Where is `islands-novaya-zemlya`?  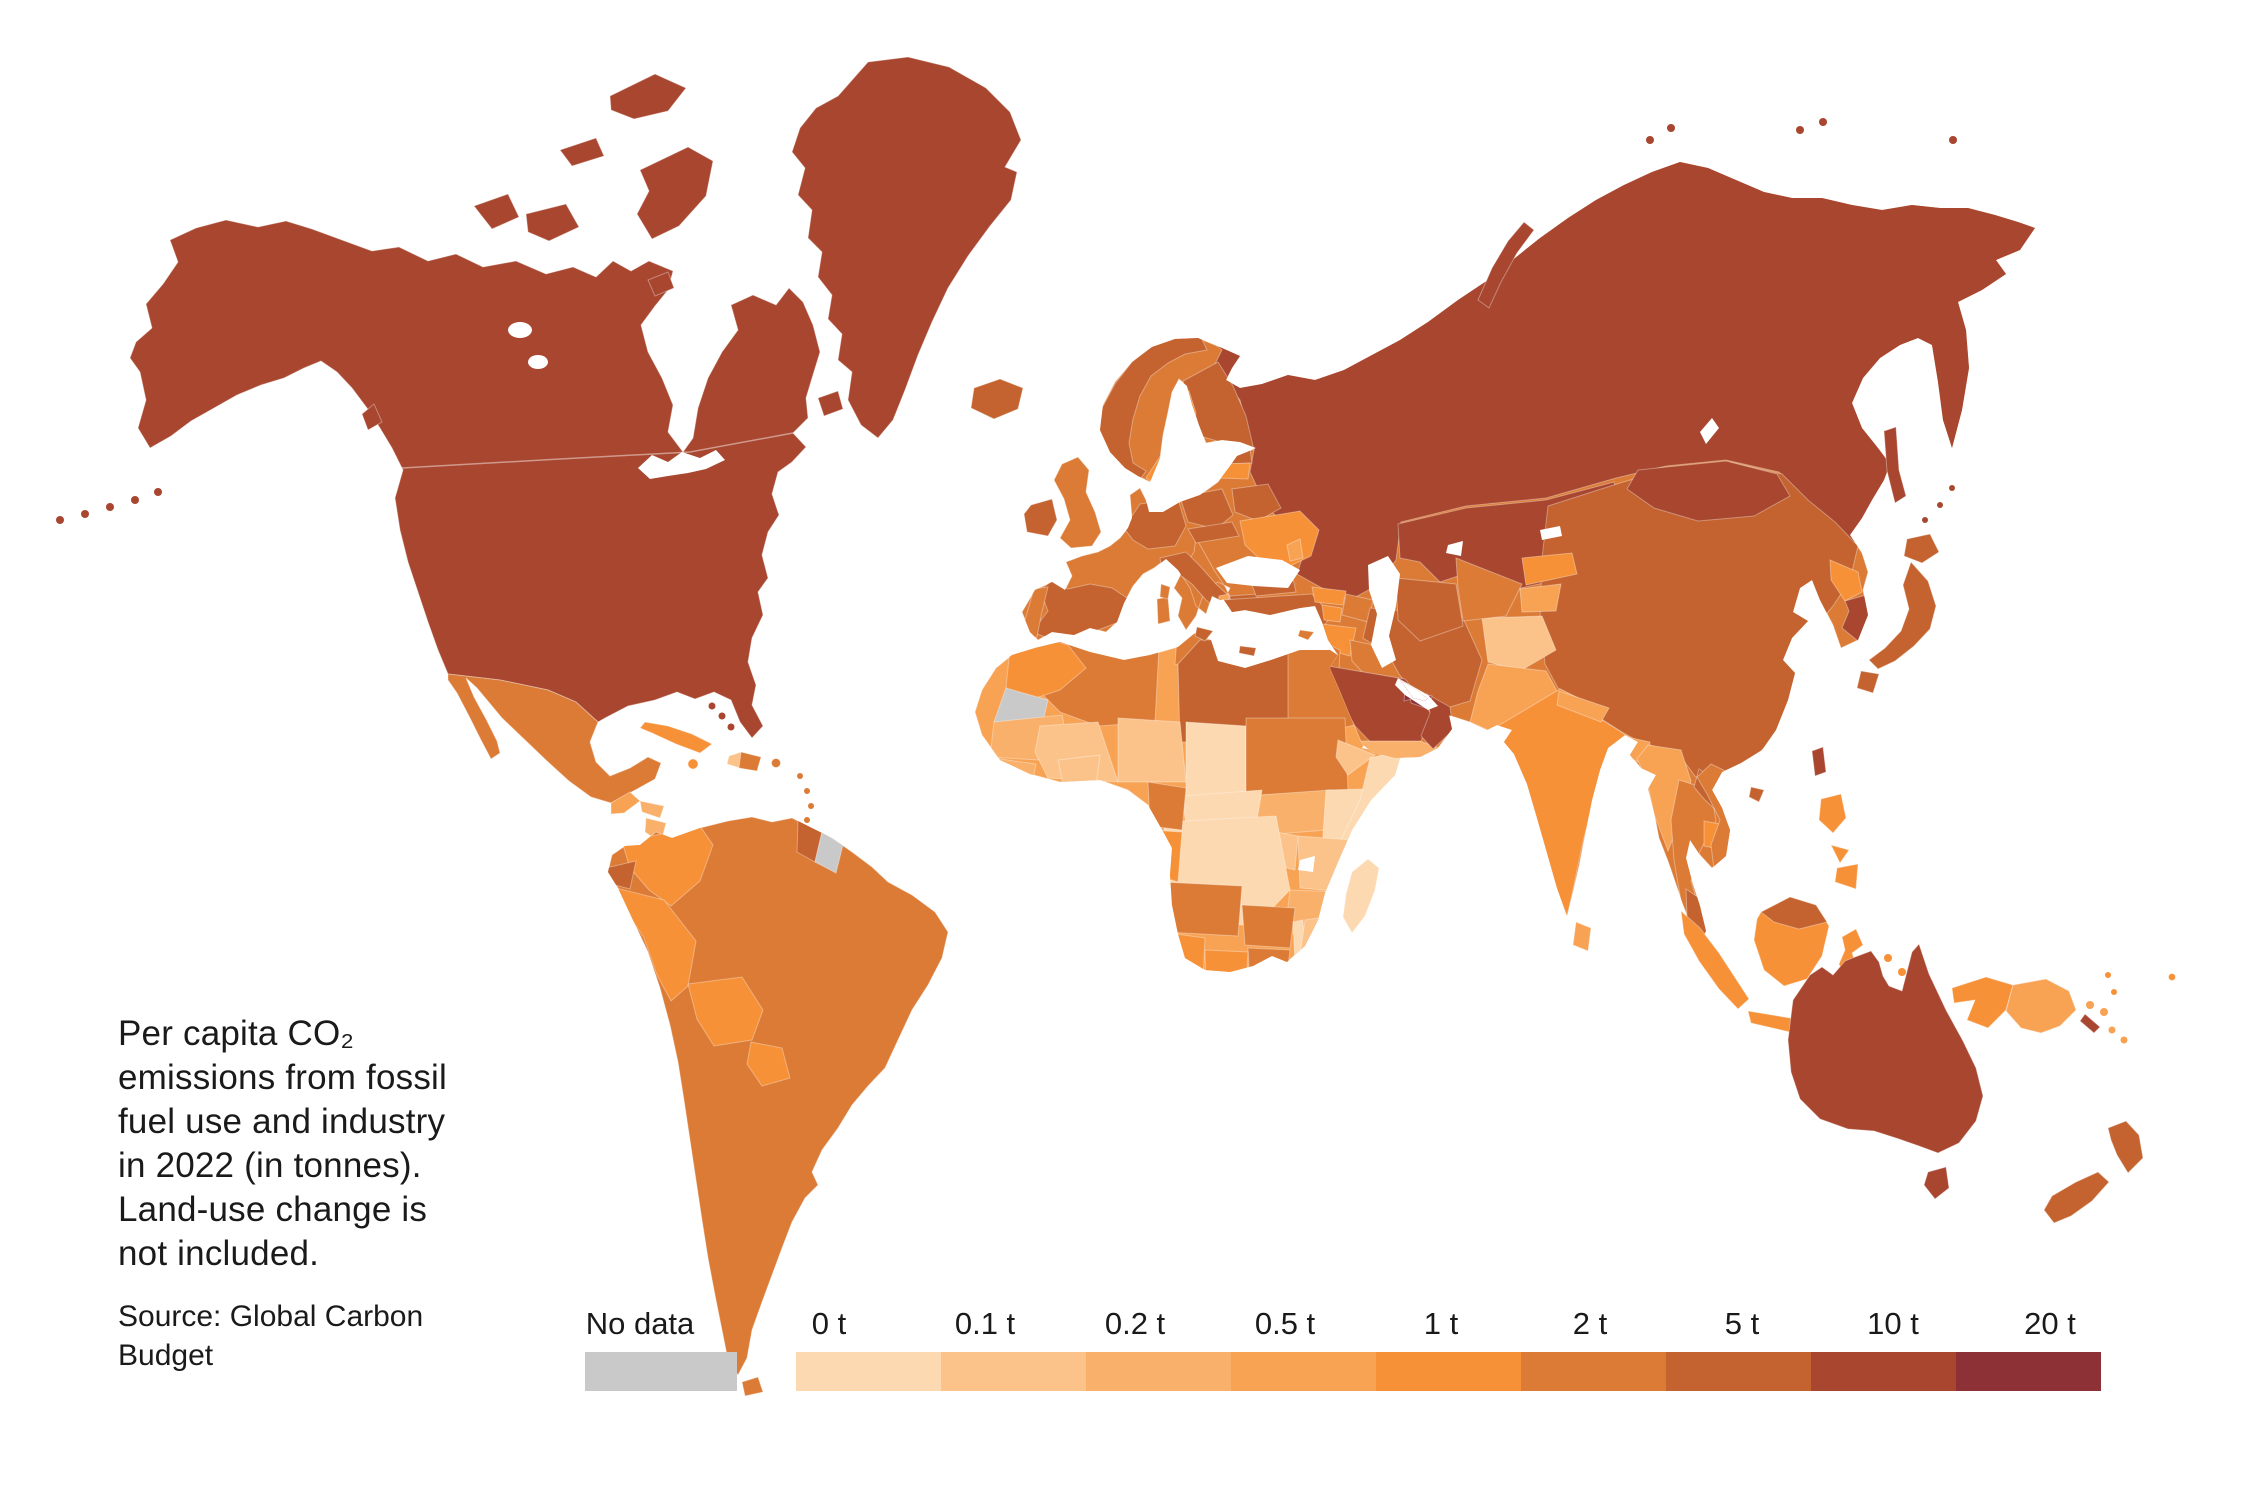
islands-novaya-zemlya is located at coordinates (1506, 265).